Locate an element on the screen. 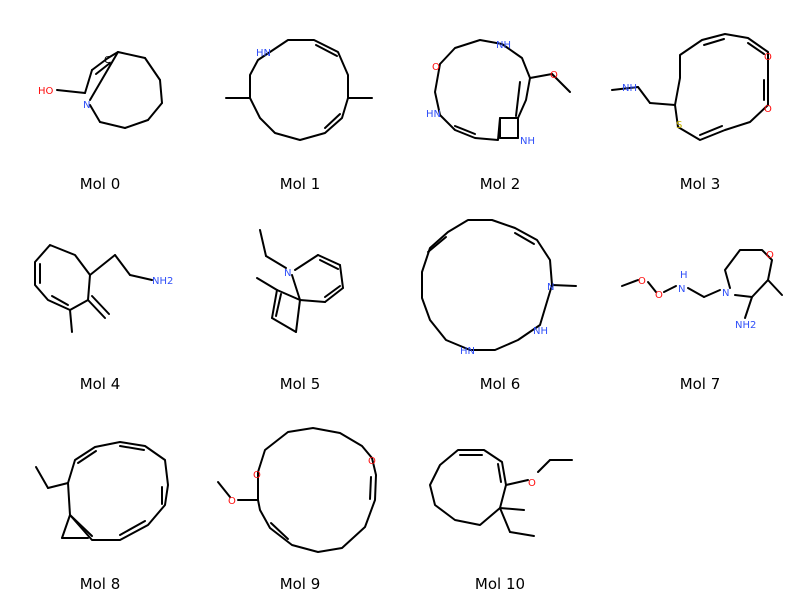  molecule-cell: O O O Mol 9 is located at coordinates (300, 500).